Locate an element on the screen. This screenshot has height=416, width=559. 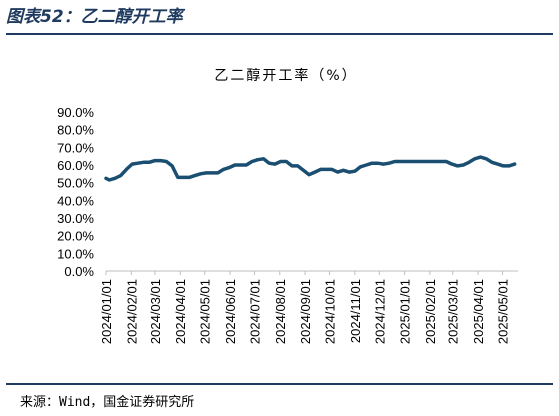
x-tick-label: 2024/09/01 is located at coordinates (305, 311).